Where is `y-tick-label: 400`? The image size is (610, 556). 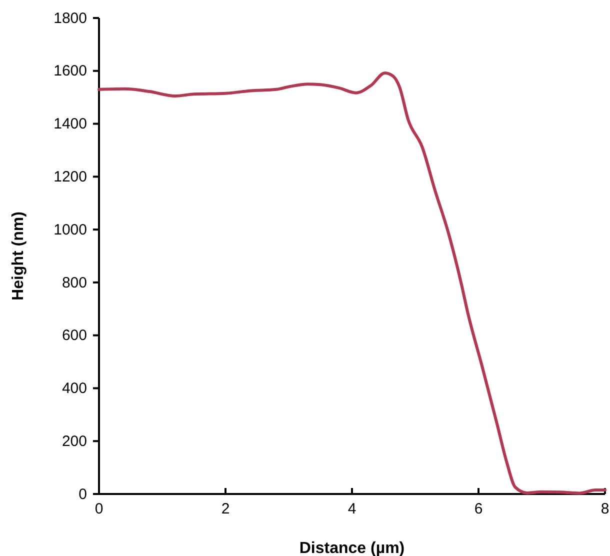 y-tick-label: 400 is located at coordinates (74, 389).